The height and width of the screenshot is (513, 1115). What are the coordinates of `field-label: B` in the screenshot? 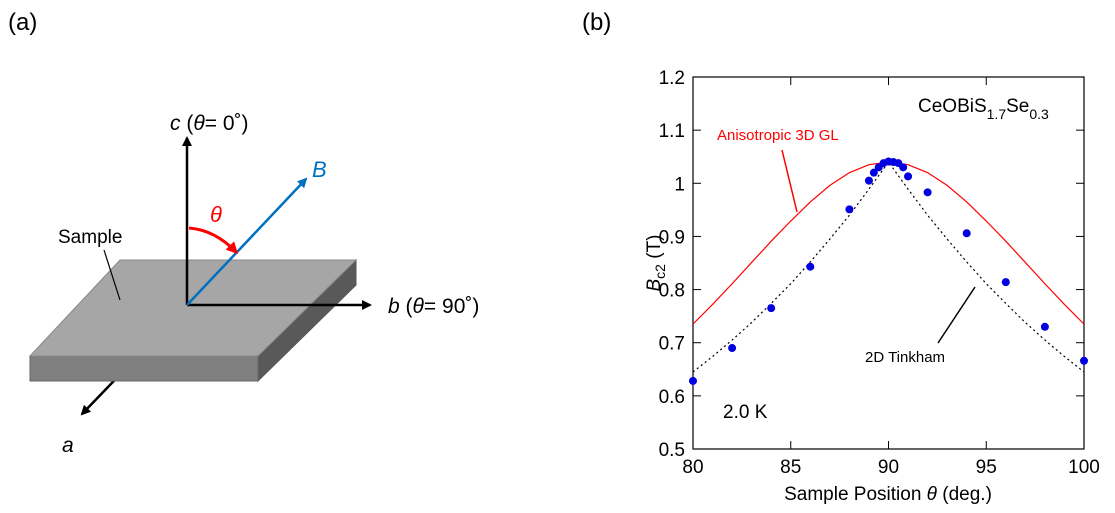 It's located at (319, 169).